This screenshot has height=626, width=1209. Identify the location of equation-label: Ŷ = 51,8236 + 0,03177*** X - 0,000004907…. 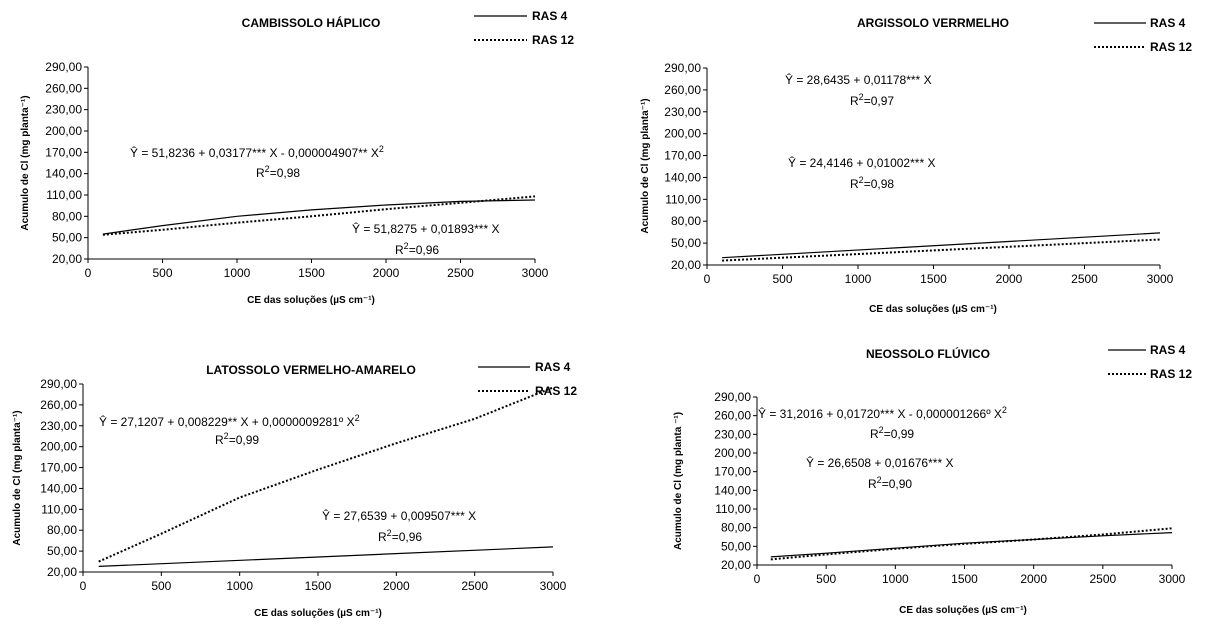
(257, 152).